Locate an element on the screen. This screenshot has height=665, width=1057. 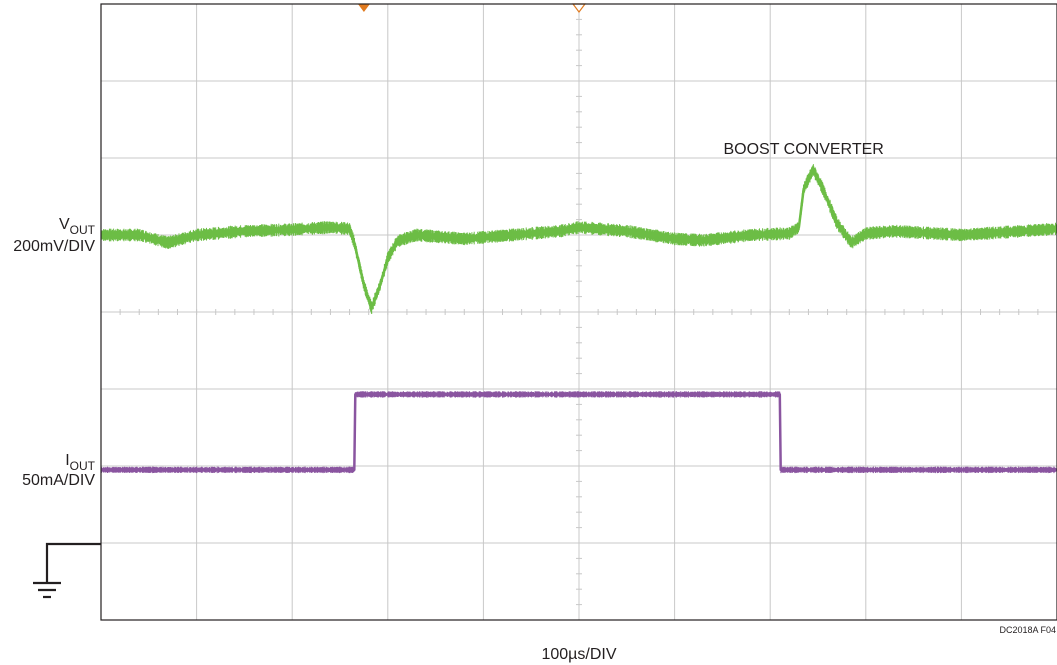
trigger-markers is located at coordinates (472, 8).